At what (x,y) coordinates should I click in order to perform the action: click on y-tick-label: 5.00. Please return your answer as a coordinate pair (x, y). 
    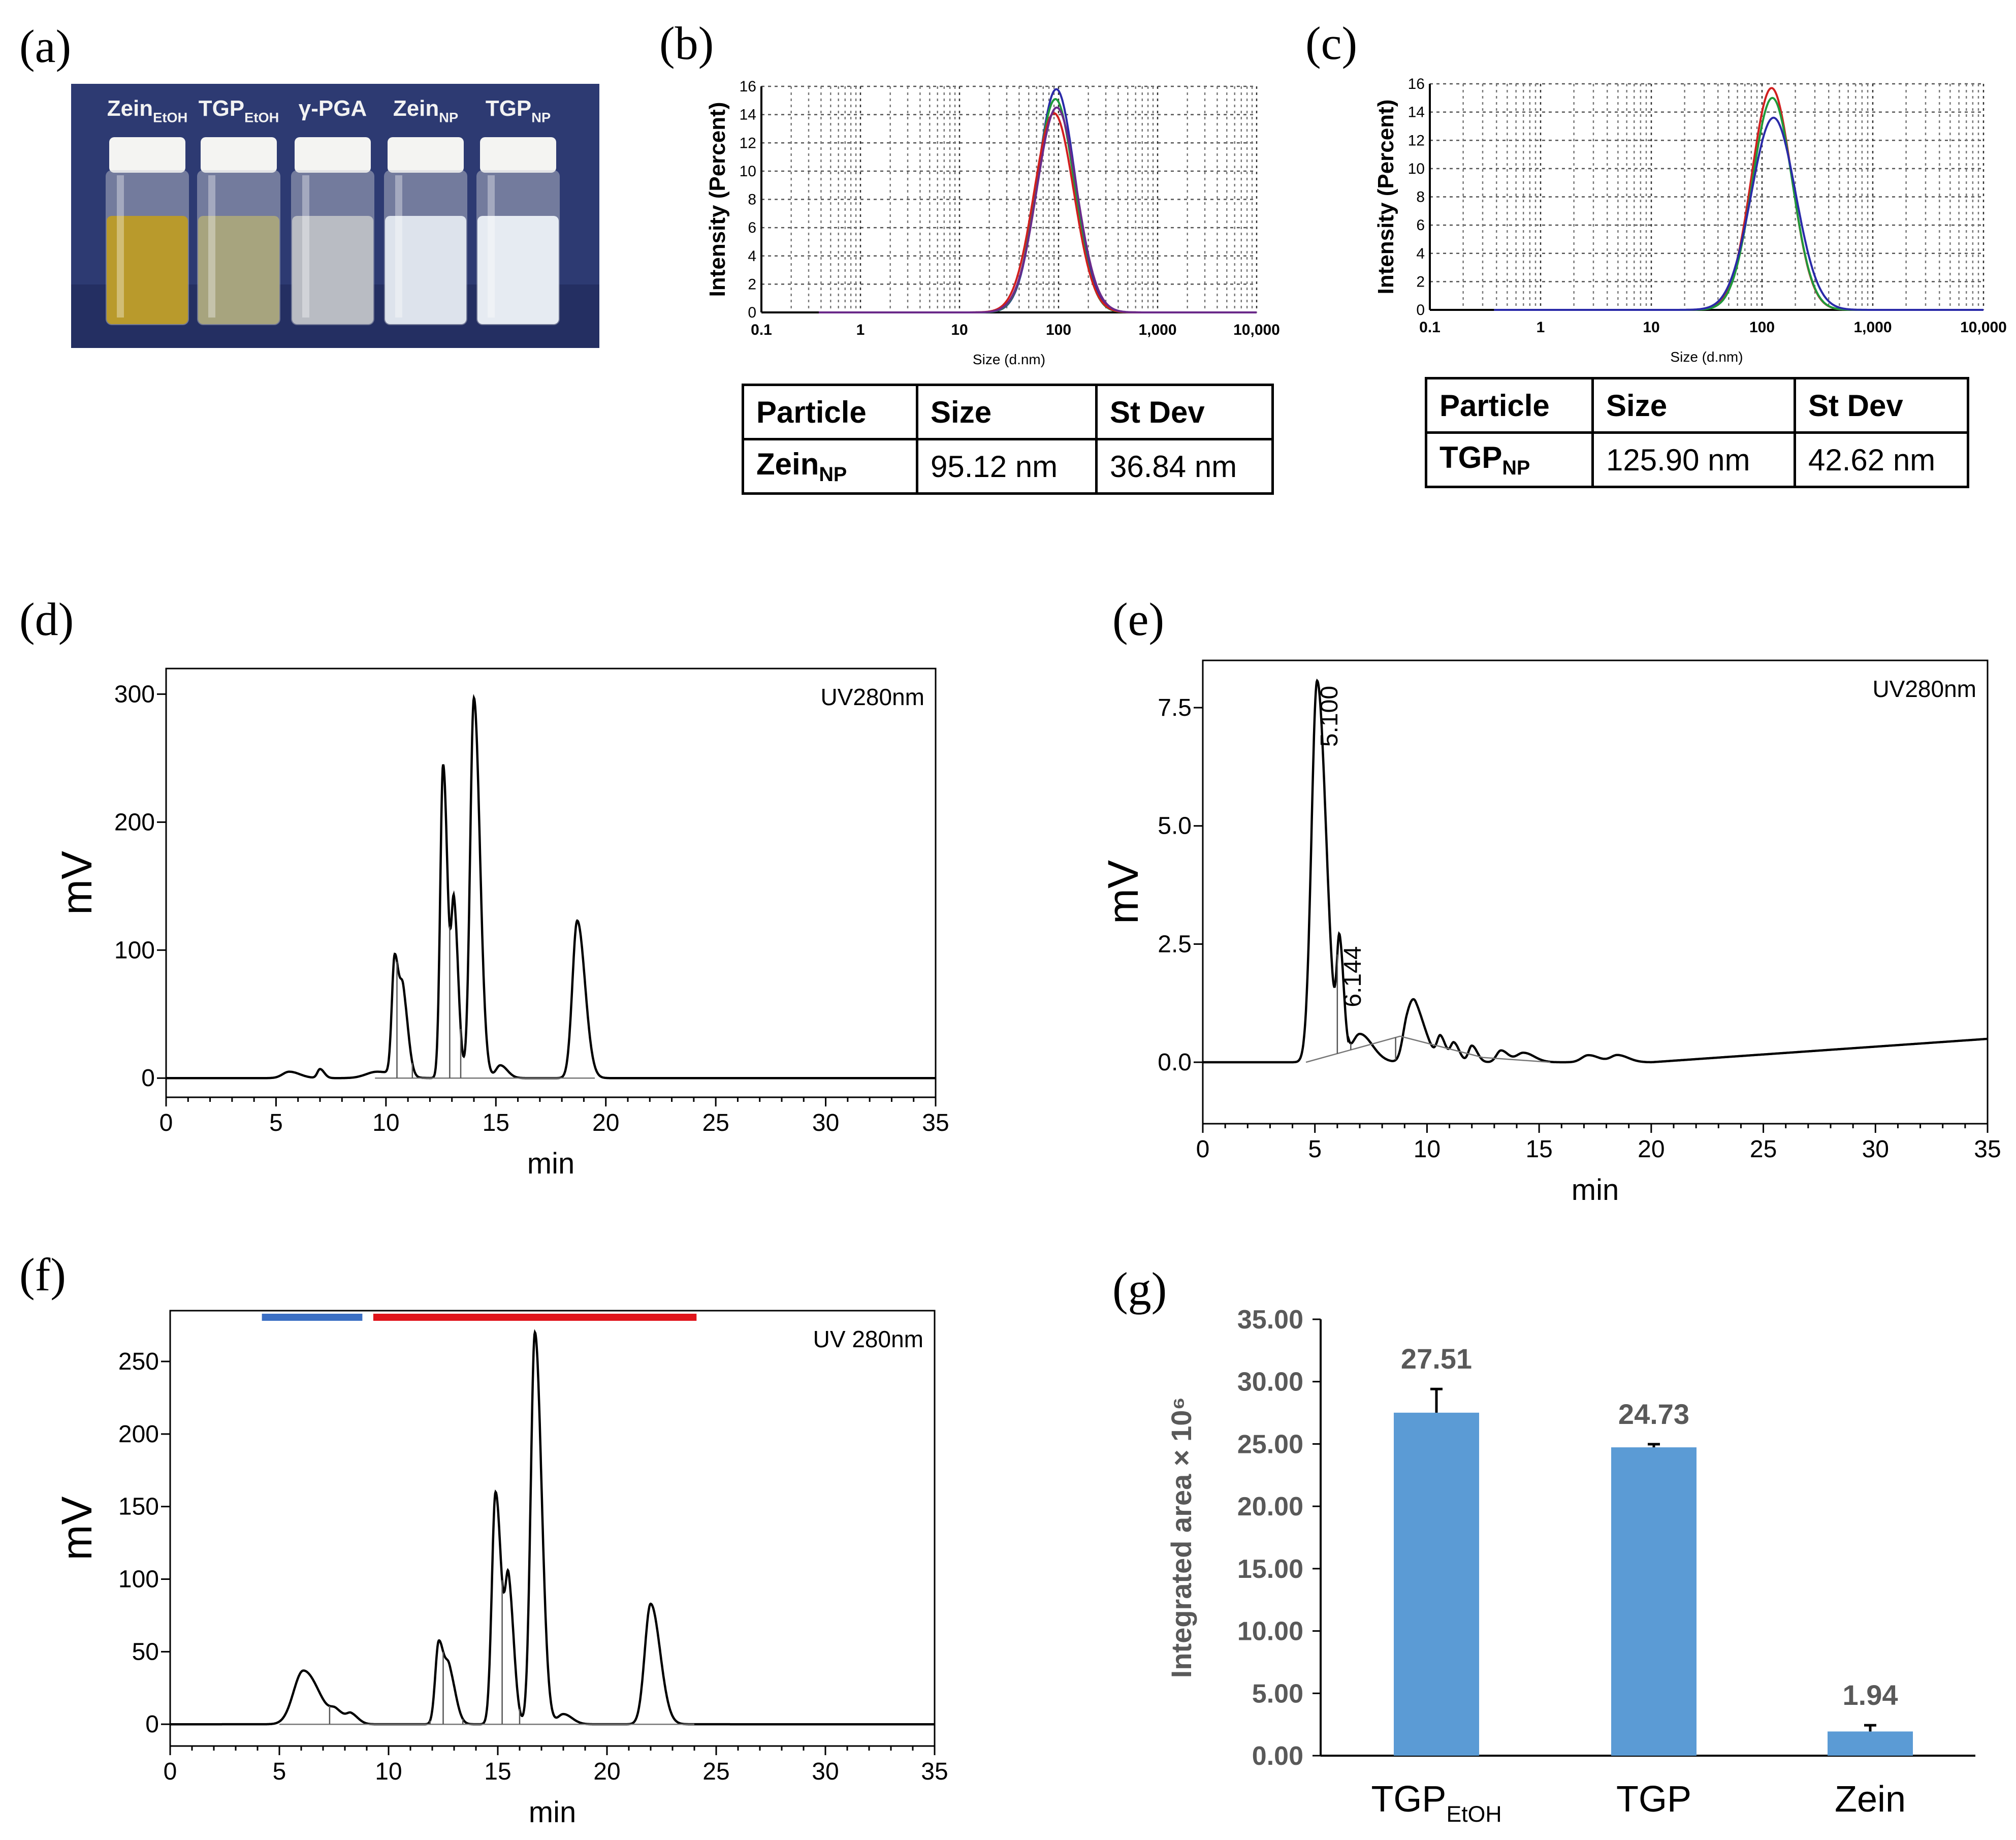
    Looking at the image, I should click on (1277, 1693).